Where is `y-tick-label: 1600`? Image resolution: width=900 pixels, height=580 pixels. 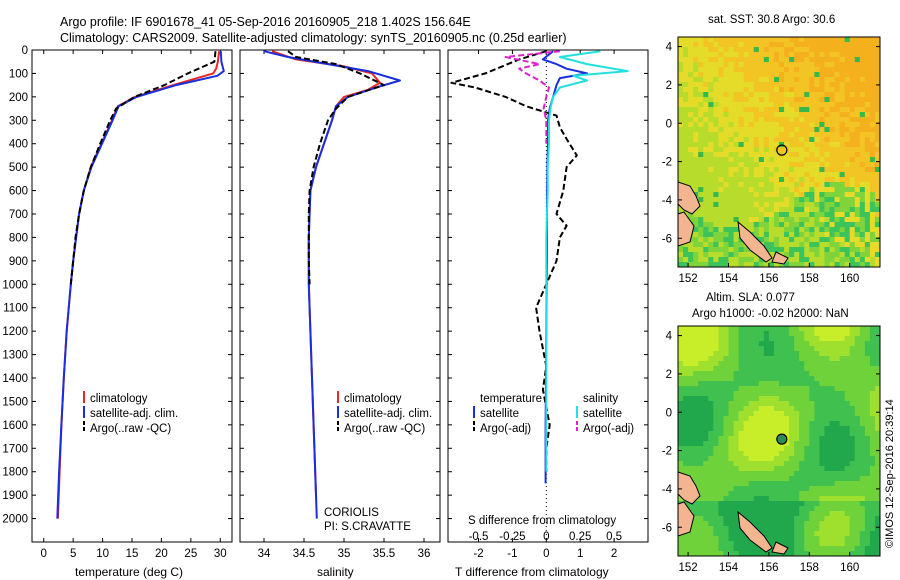
y-tick-label: 1600 is located at coordinates (15, 426).